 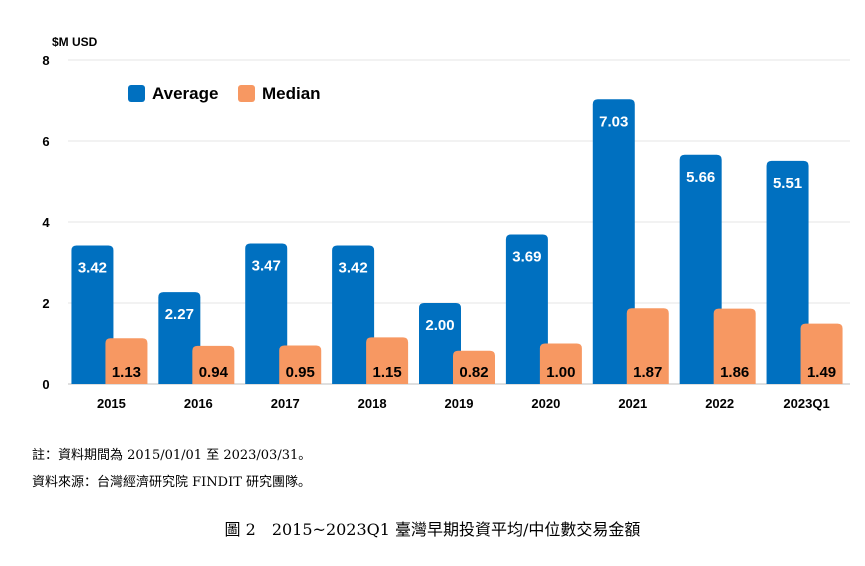 What do you see at coordinates (291, 93) in the screenshot?
I see `legend-label-median: Median` at bounding box center [291, 93].